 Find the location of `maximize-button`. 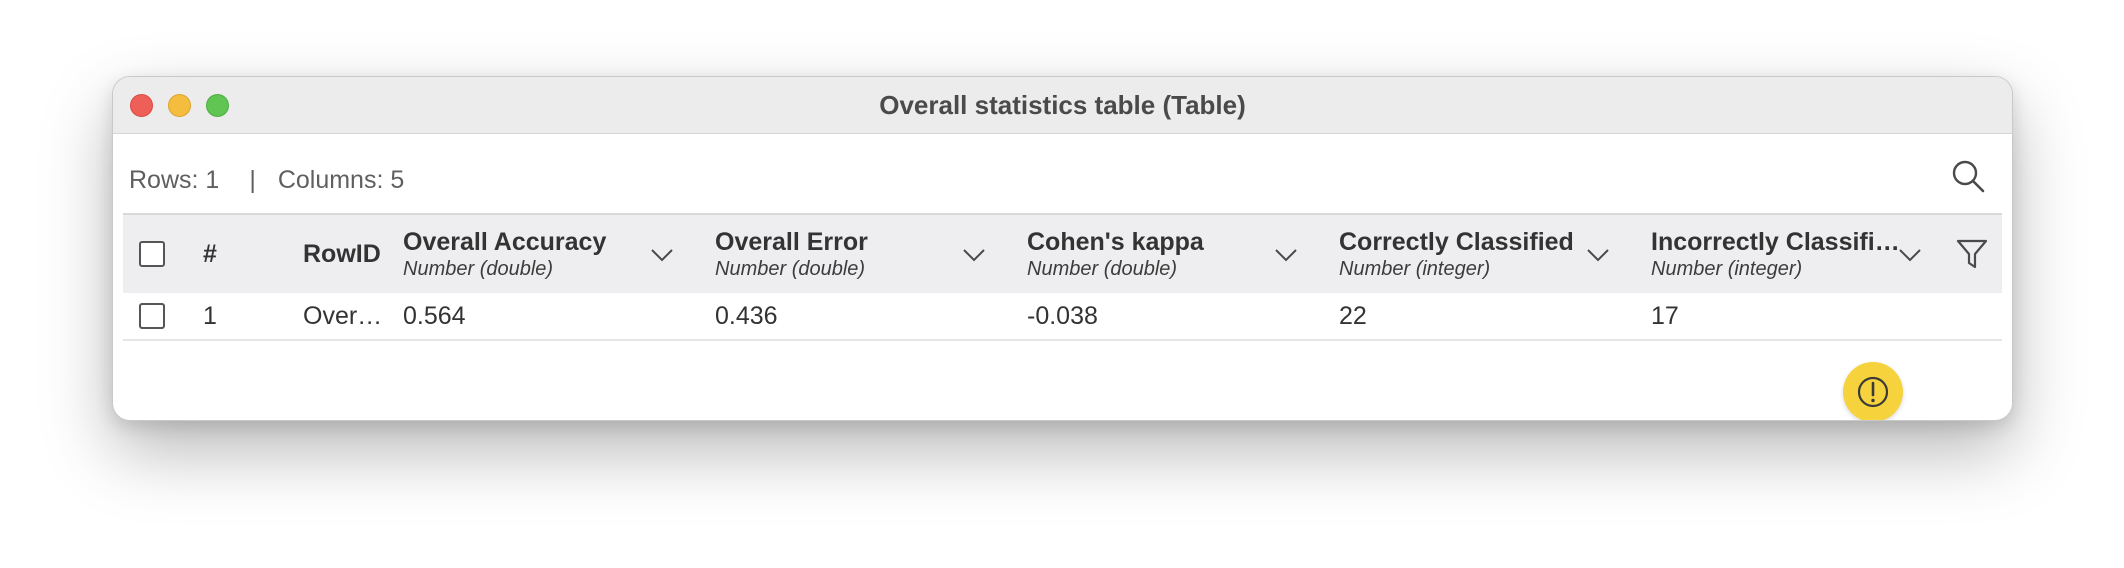

maximize-button is located at coordinates (217, 105).